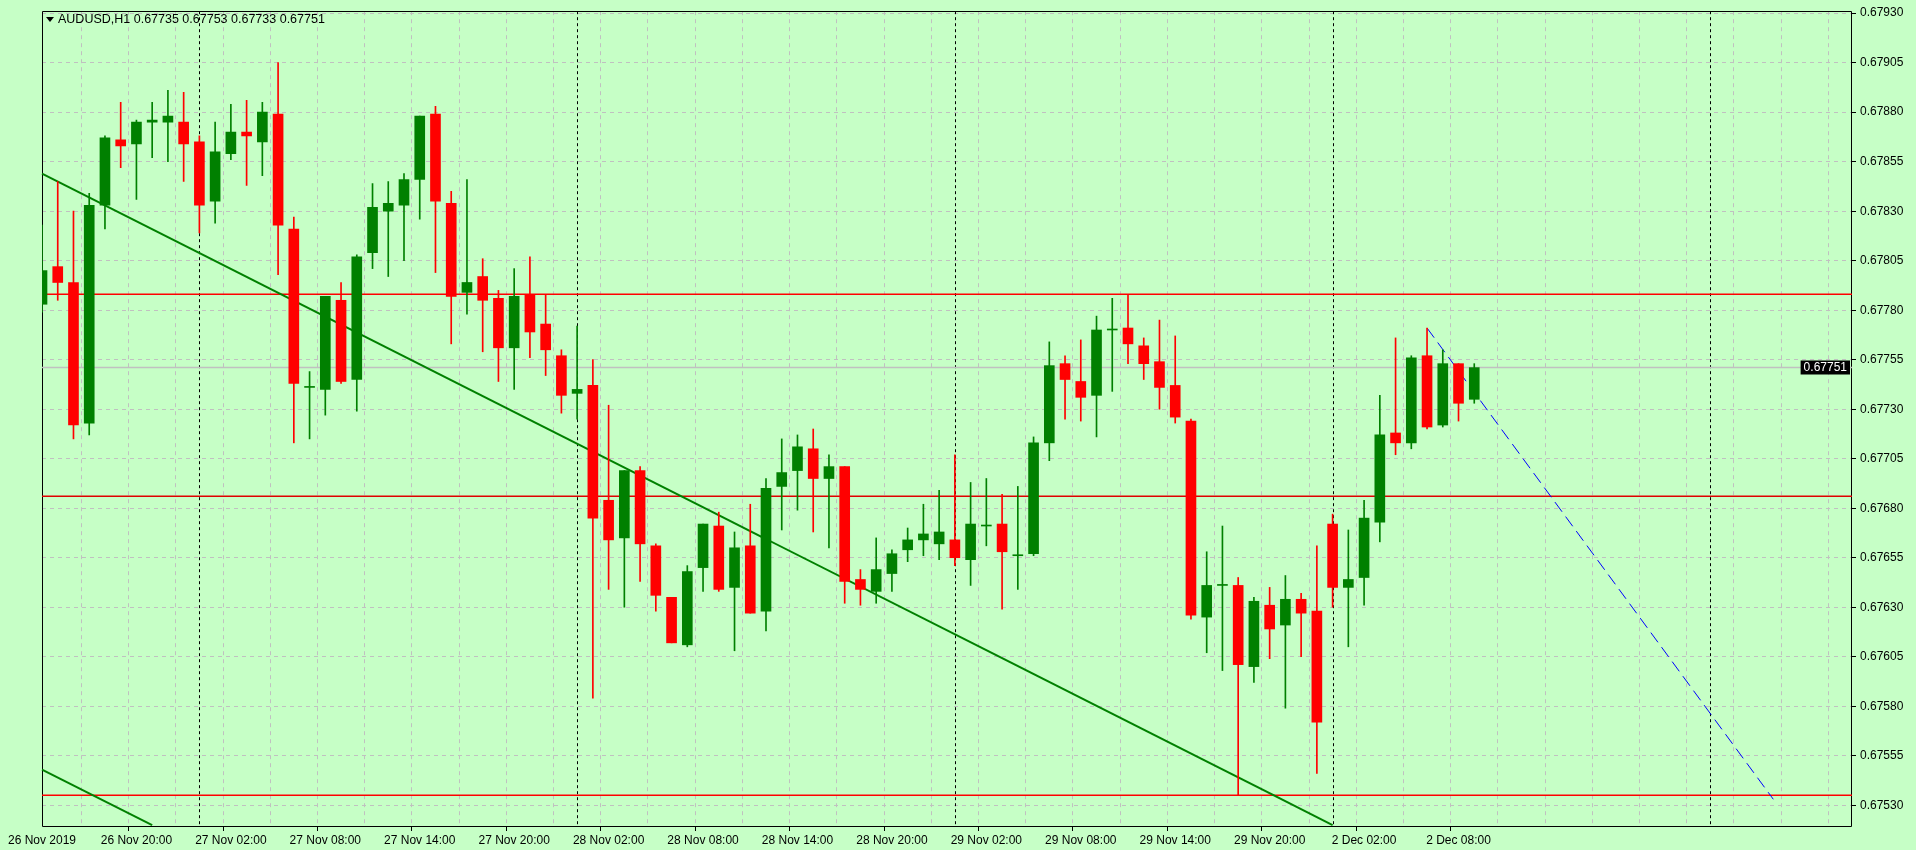 This screenshot has height=850, width=1916. Describe the element at coordinates (1364, 839) in the screenshot. I see `x-tick-label: 2 Dec 02:00` at that location.